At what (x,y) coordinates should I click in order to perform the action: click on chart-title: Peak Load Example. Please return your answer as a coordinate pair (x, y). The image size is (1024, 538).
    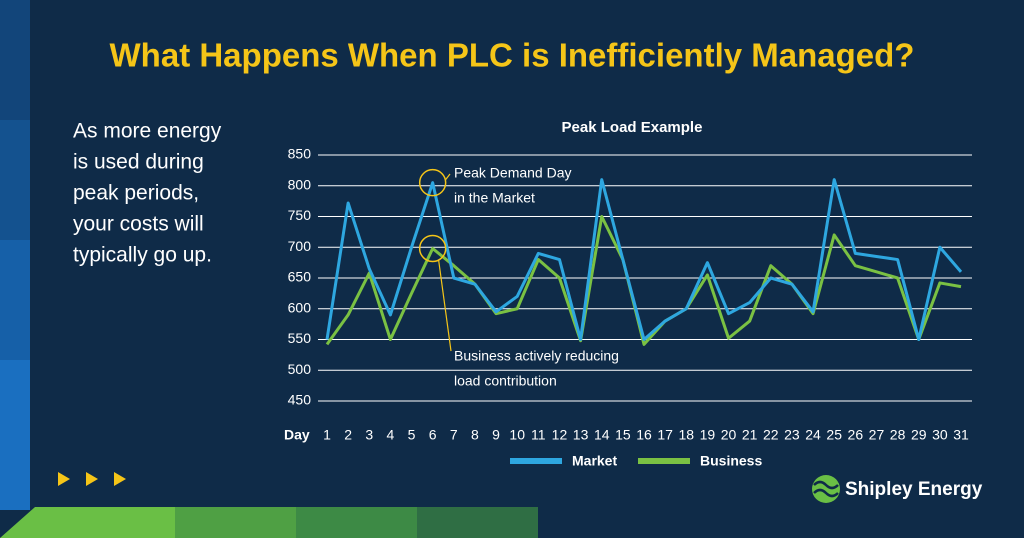
    Looking at the image, I should click on (632, 127).